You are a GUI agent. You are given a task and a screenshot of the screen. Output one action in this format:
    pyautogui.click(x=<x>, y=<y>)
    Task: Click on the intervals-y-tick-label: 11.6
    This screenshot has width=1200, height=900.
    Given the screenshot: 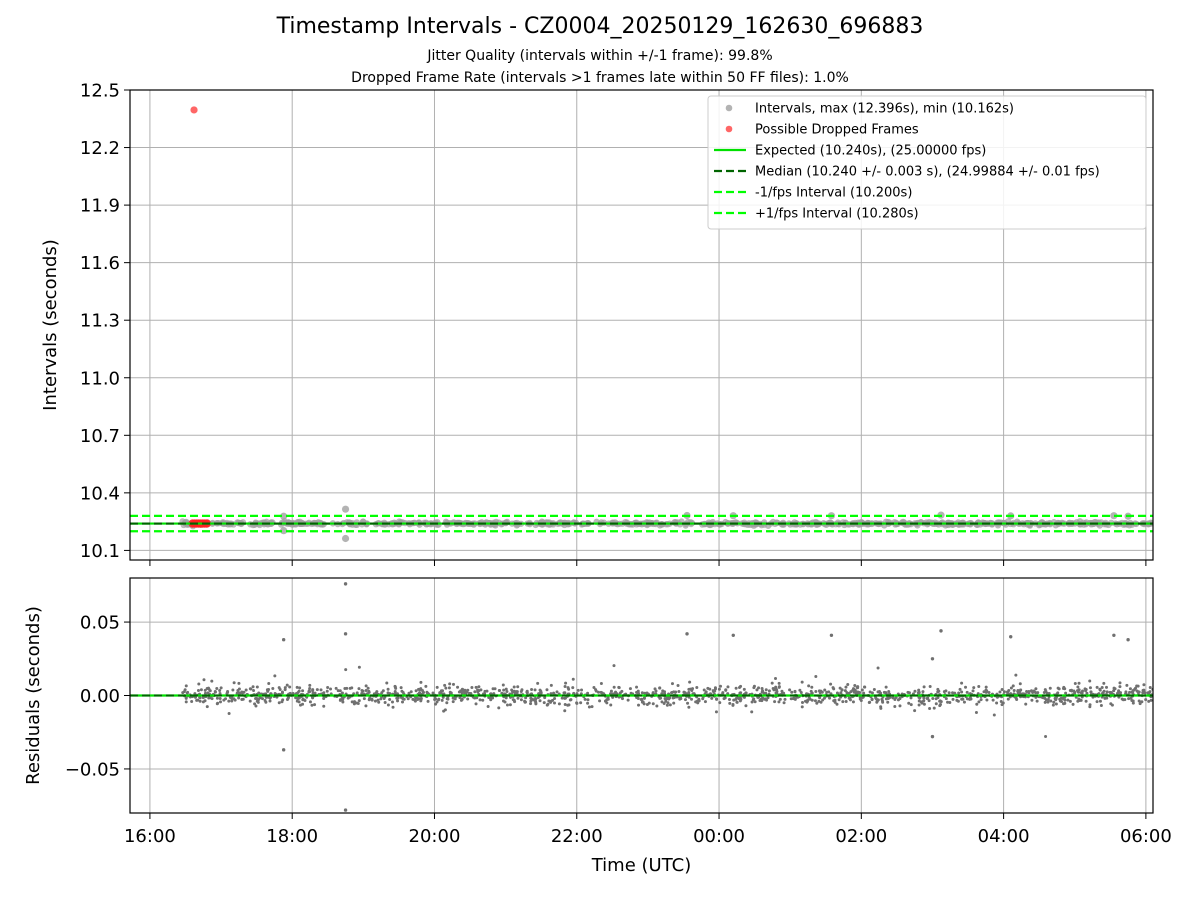 What is the action you would take?
    pyautogui.click(x=100, y=263)
    